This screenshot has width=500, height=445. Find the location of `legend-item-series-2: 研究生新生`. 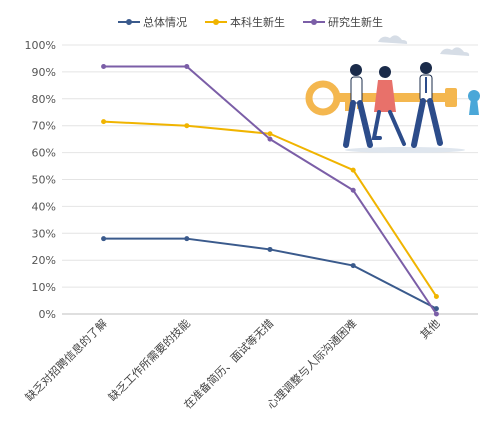

legend-item-series-2: 研究生新生 is located at coordinates (343, 22).